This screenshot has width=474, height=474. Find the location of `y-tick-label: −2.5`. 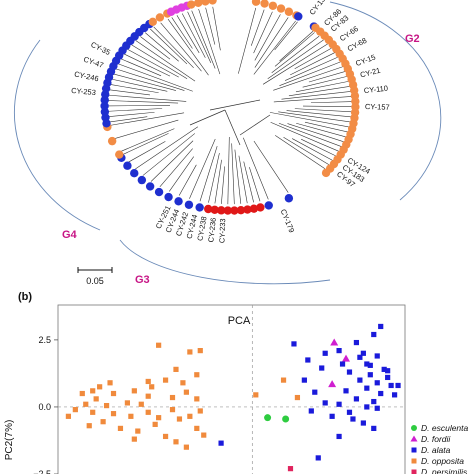

y-tick-label: −2.5 is located at coordinates (42, 471).